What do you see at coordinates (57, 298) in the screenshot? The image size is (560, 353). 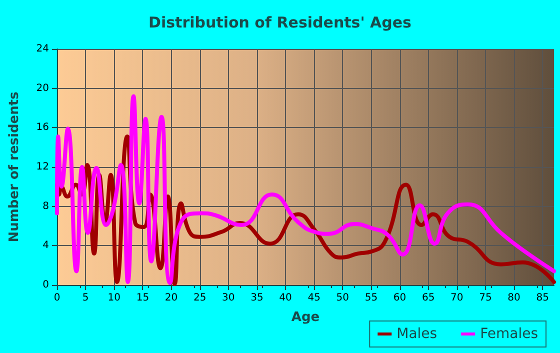 I see `x-tick-label: 0` at bounding box center [57, 298].